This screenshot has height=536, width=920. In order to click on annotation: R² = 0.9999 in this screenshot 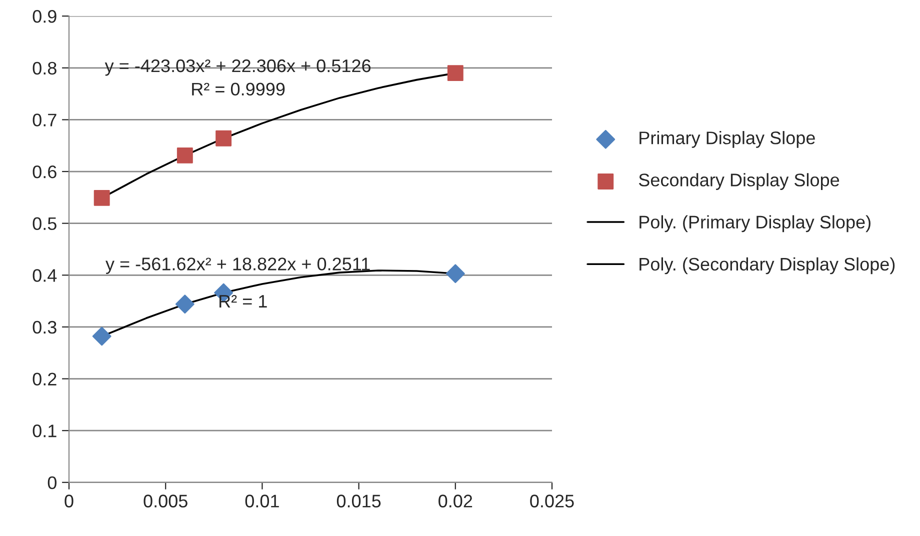, I will do `click(238, 89)`.